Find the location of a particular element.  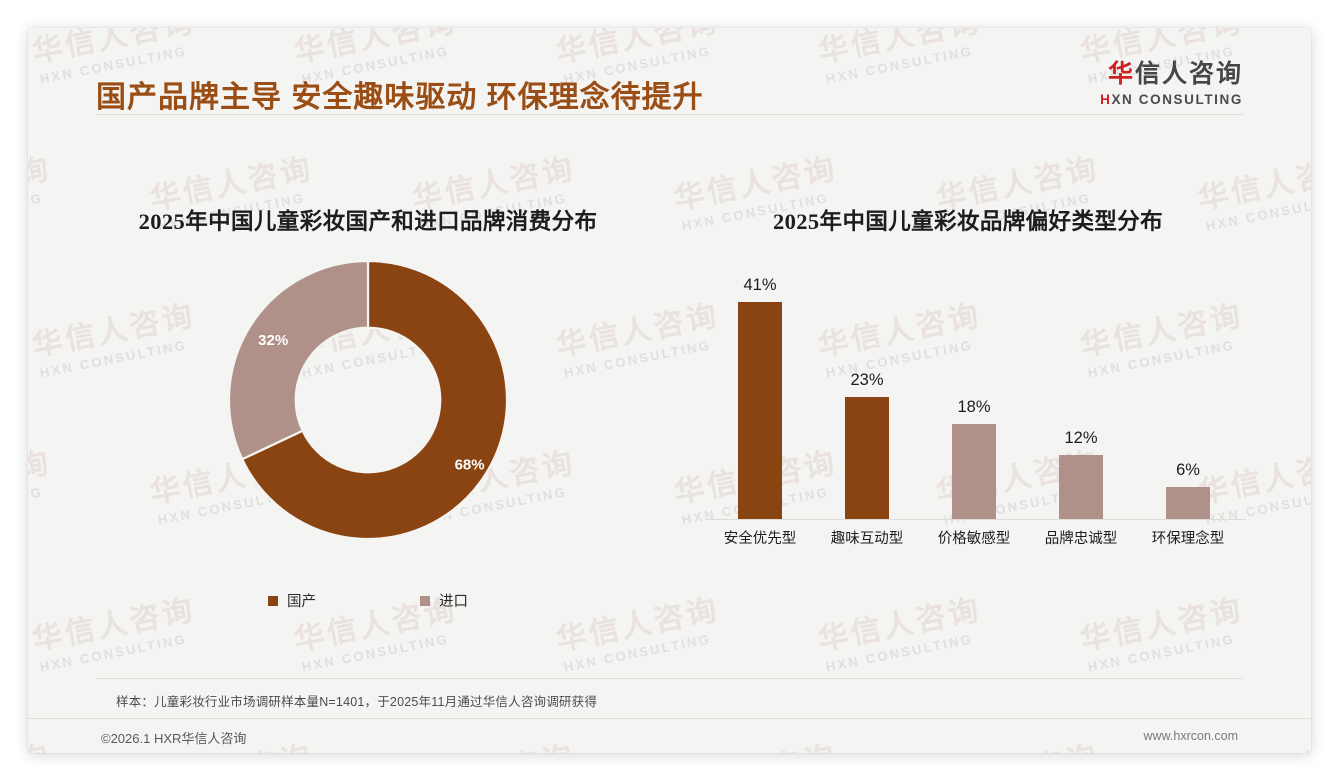

donut-svg: 68% 32% is located at coordinates (368, 400).